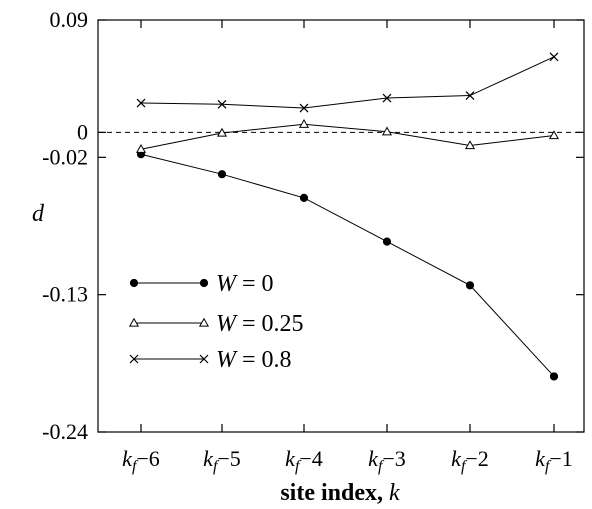  I want to click on x-tick-label-4: kf−2, so click(470, 460).